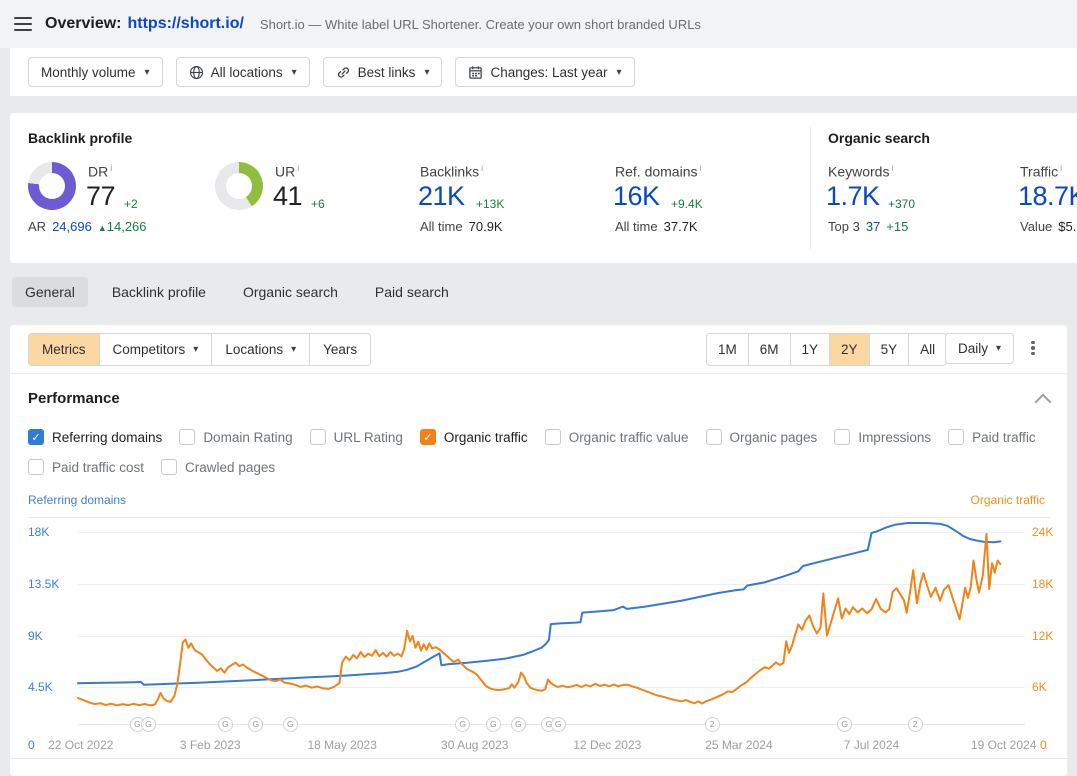 This screenshot has height=776, width=1077. I want to click on checkbox-crawled-pages: Crawled pages, so click(218, 467).